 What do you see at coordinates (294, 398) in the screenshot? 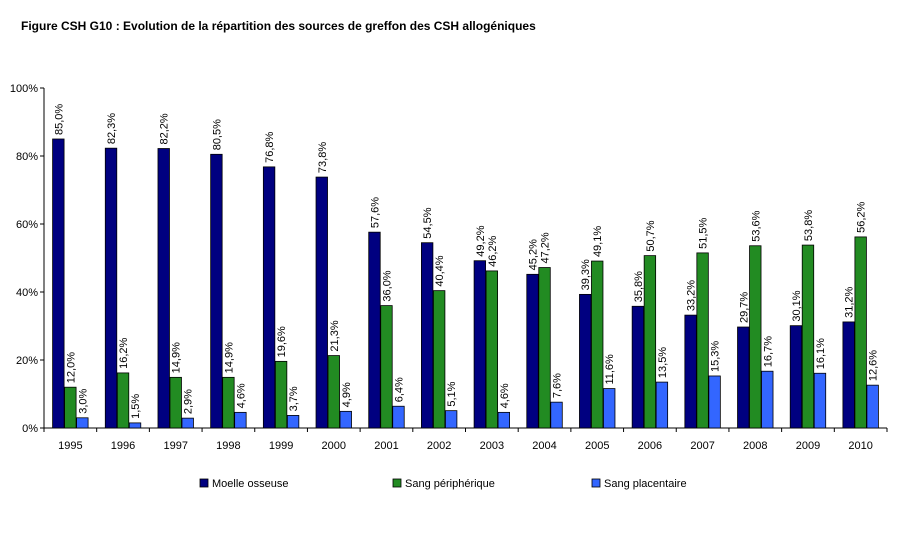
I see `data-label: 3,7%` at bounding box center [294, 398].